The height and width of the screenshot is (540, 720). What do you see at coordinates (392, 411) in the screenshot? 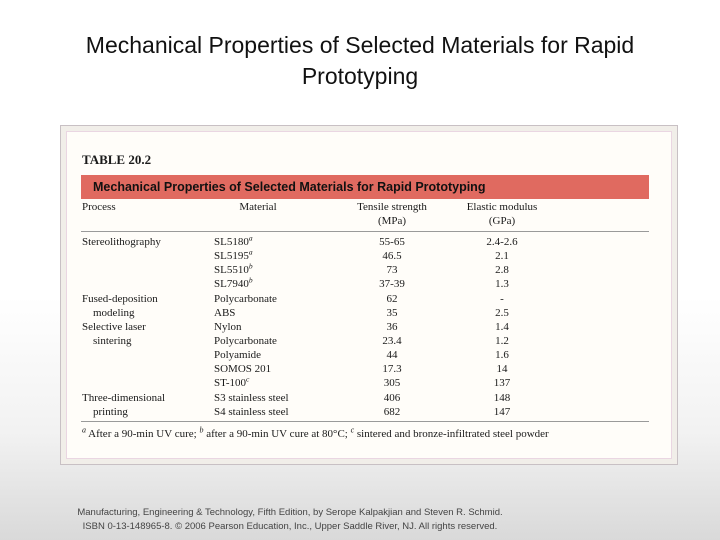
I see `cell-tensile-strength: 682` at bounding box center [392, 411].